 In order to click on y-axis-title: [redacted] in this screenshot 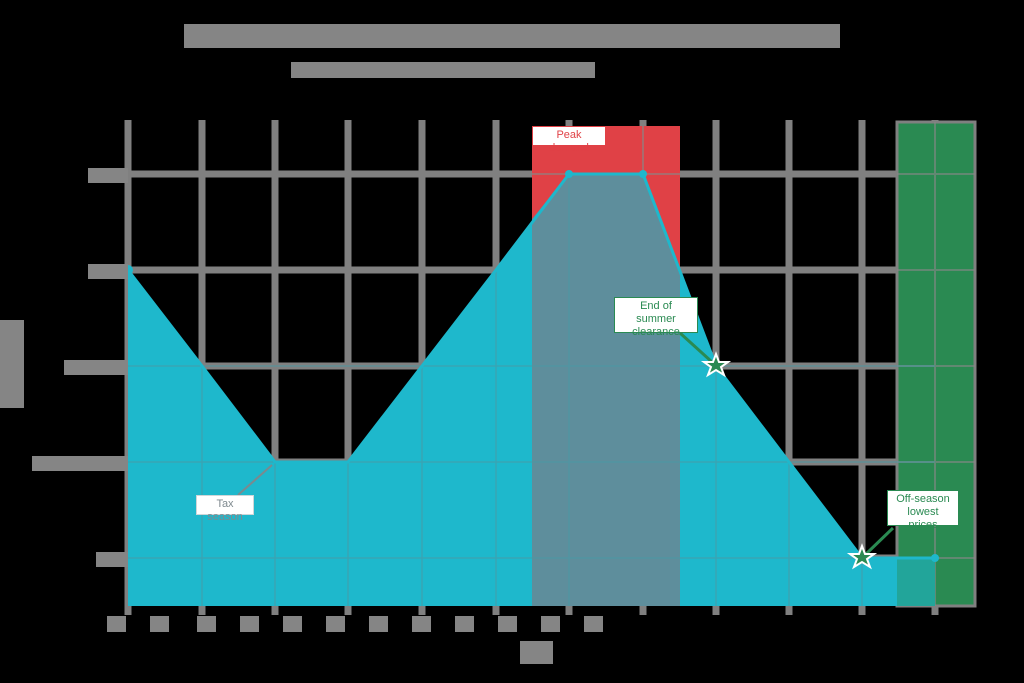, I will do `click(12, 364)`.